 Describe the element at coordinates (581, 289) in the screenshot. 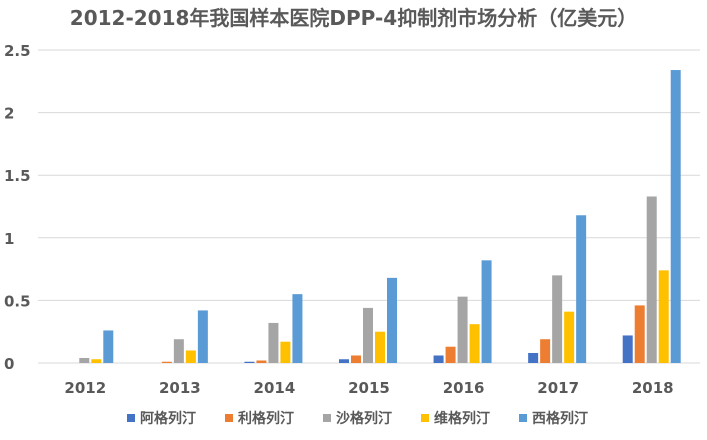

I see `bar-2017-西格列汀` at that location.